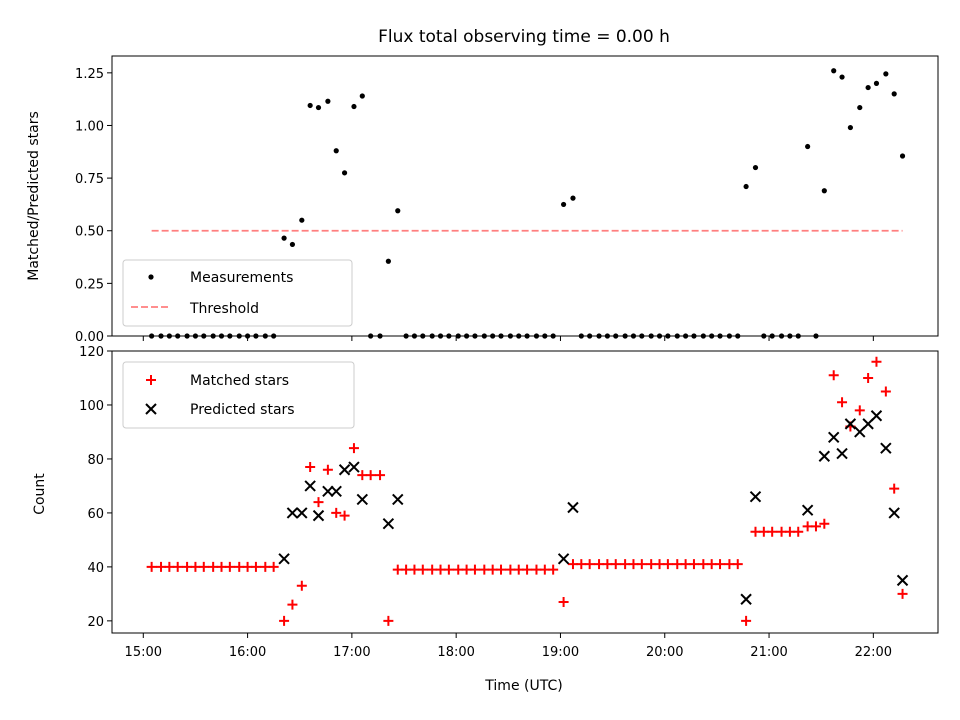 The height and width of the screenshot is (720, 960). What do you see at coordinates (151, 409) in the screenshot?
I see `legend-predicted-marker` at bounding box center [151, 409].